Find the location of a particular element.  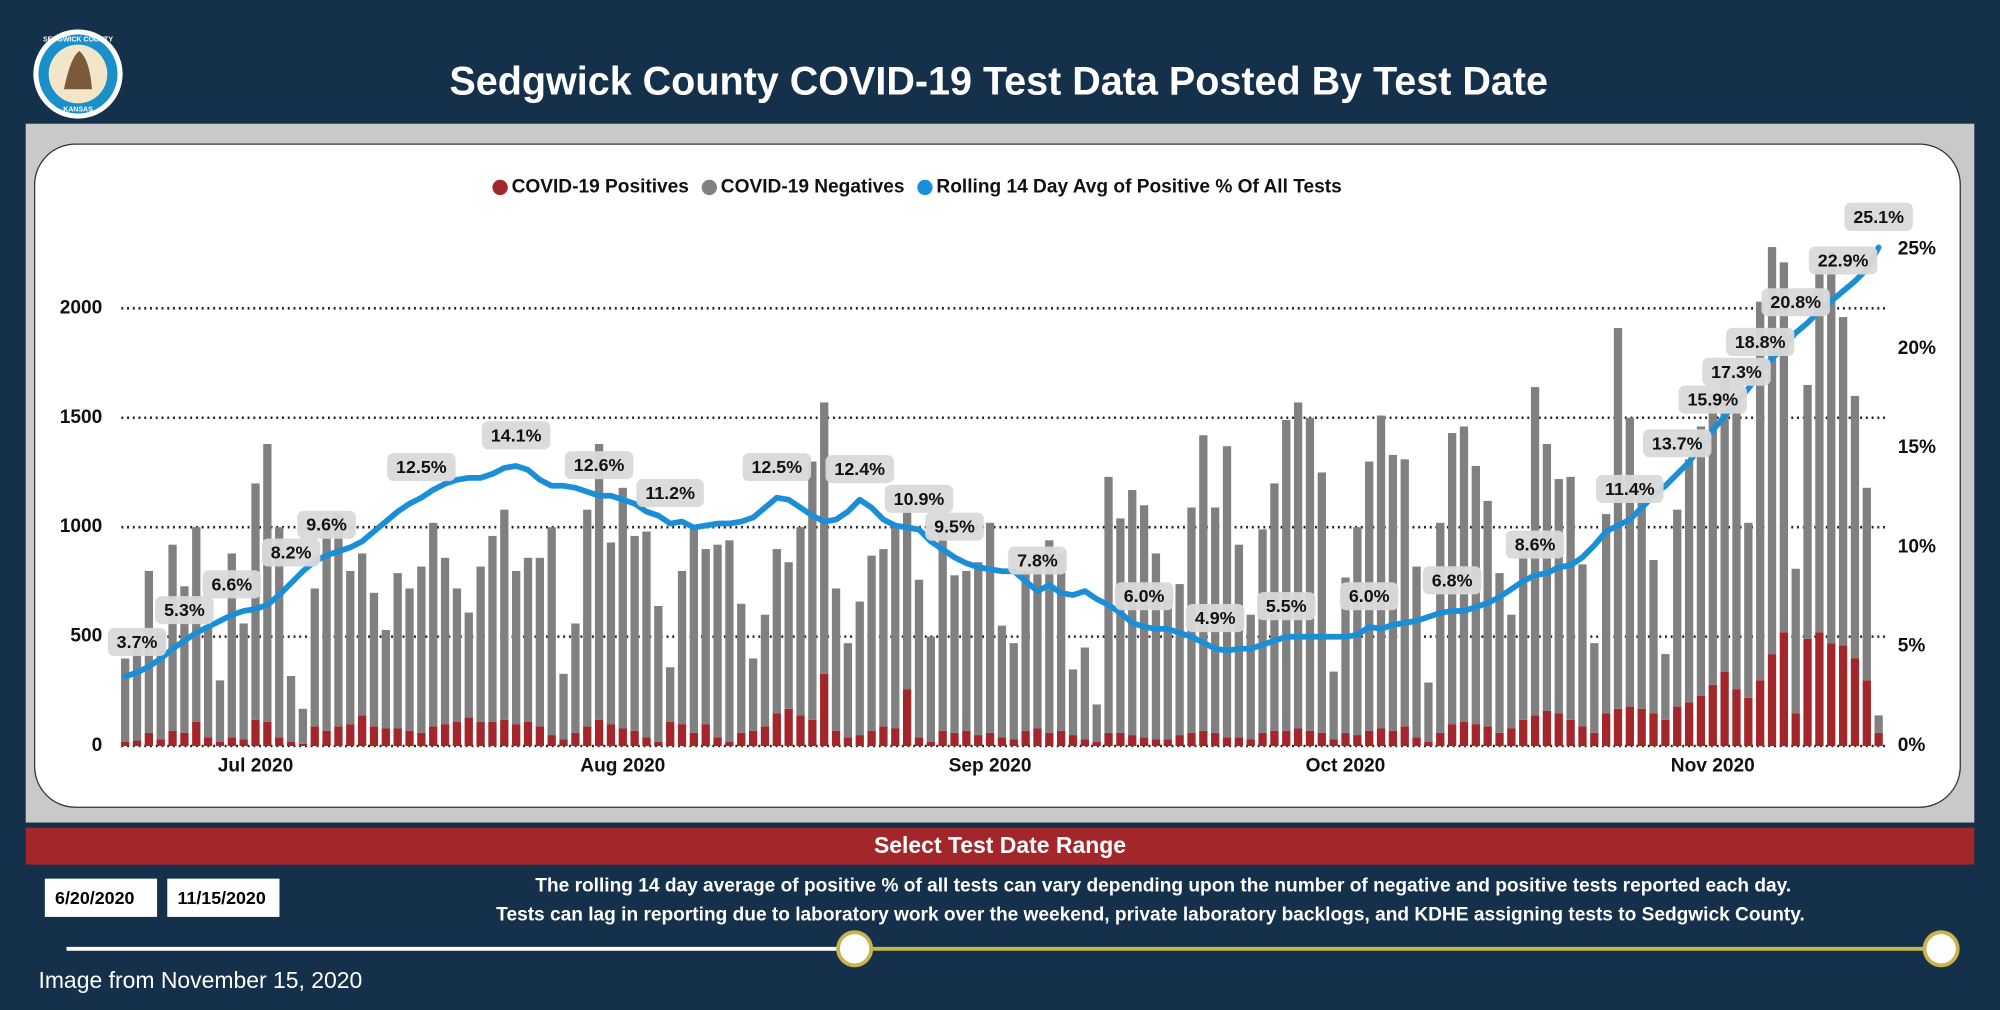

data-label: 10.9% is located at coordinates (919, 499).